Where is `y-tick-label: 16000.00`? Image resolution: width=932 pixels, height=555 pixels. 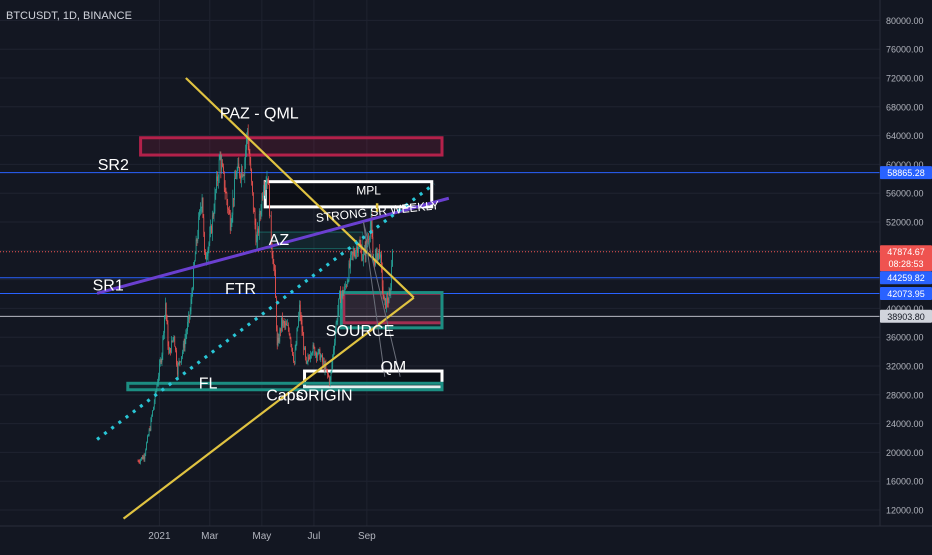
y-tick-label: 16000.00 is located at coordinates (905, 482).